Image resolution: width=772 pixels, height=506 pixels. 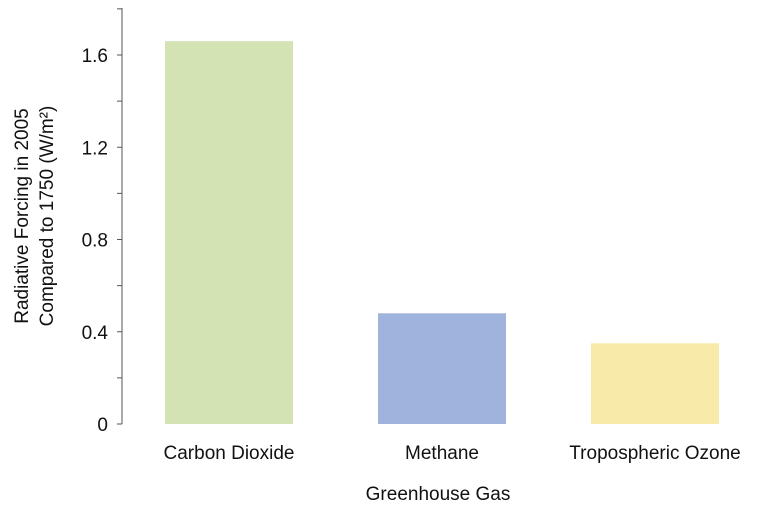 What do you see at coordinates (442, 453) in the screenshot?
I see `x-tick-label: Methane` at bounding box center [442, 453].